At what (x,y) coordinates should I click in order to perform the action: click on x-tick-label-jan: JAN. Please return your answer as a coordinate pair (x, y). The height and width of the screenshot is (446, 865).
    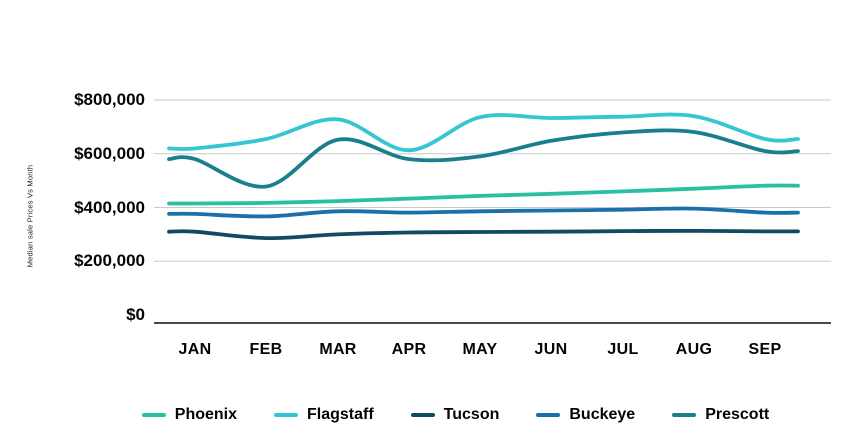
    Looking at the image, I should click on (195, 349).